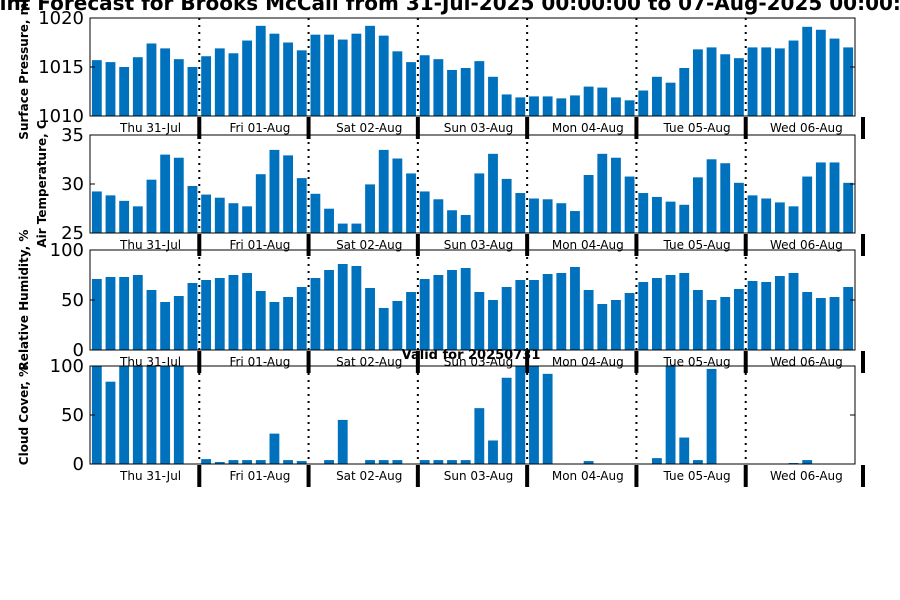  What do you see at coordinates (259, 362) in the screenshot?
I see `day-label: Fri 01-Aug` at bounding box center [259, 362].